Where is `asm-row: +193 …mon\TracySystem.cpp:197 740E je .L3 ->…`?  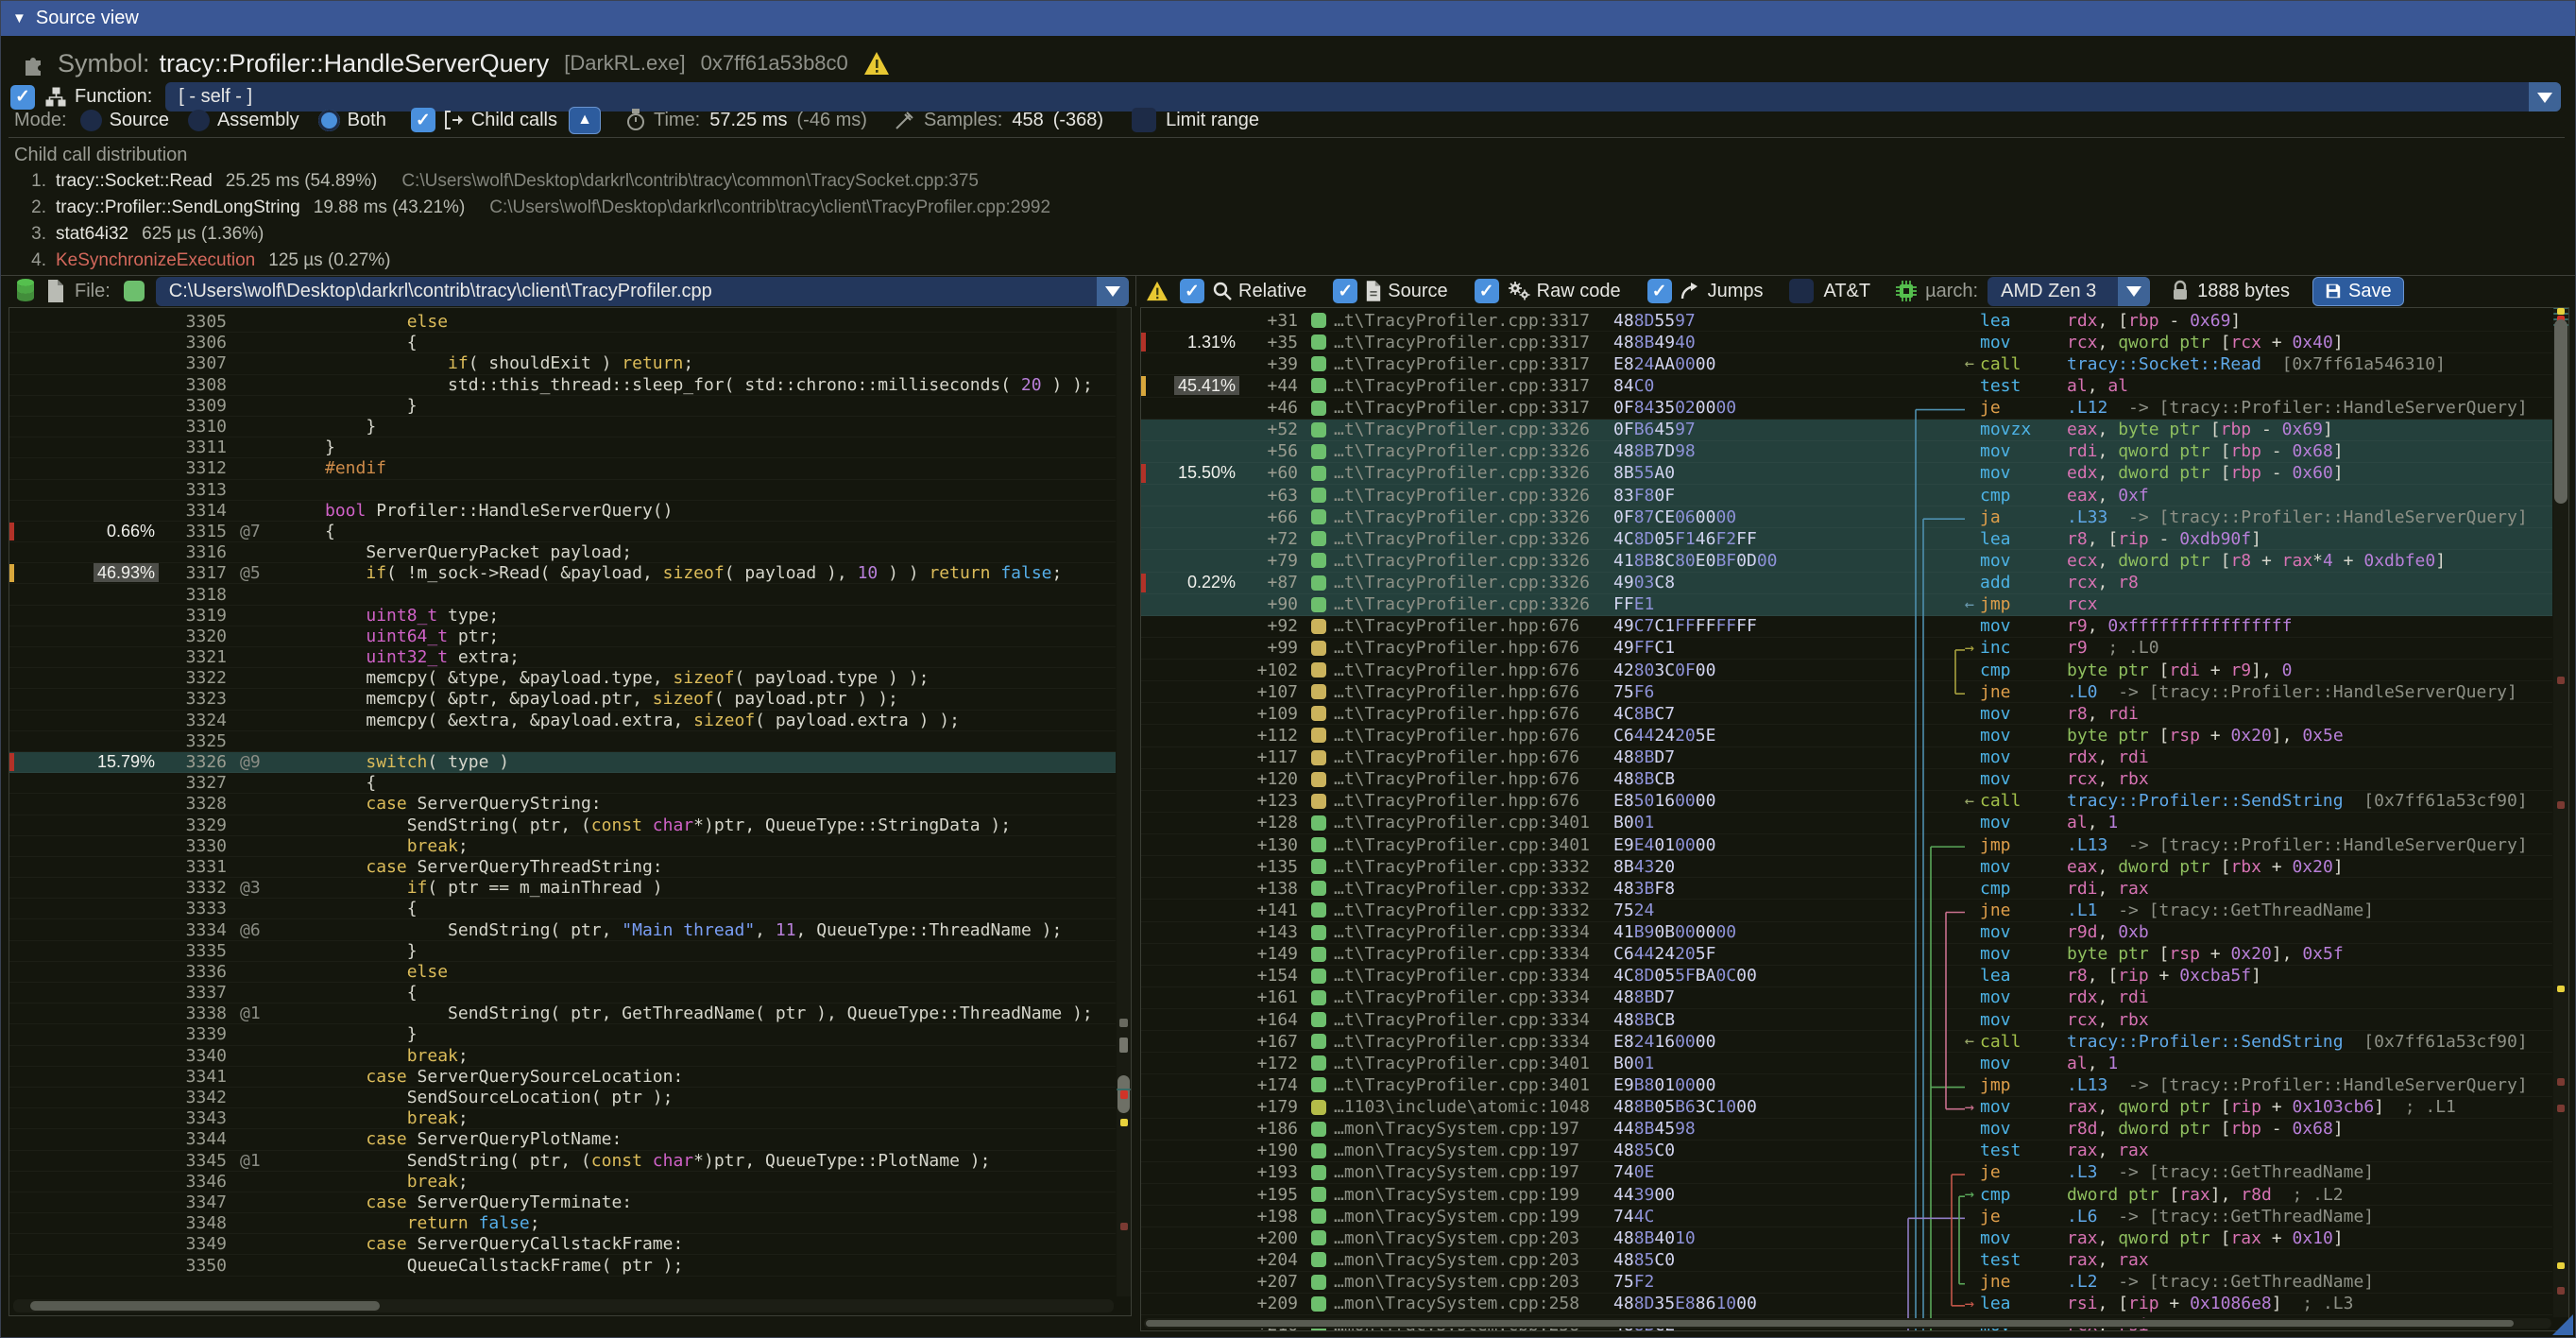
asm-row: +193 …mon\TracySystem.cpp:197 740E je .L3 ->… is located at coordinates (1846, 1173).